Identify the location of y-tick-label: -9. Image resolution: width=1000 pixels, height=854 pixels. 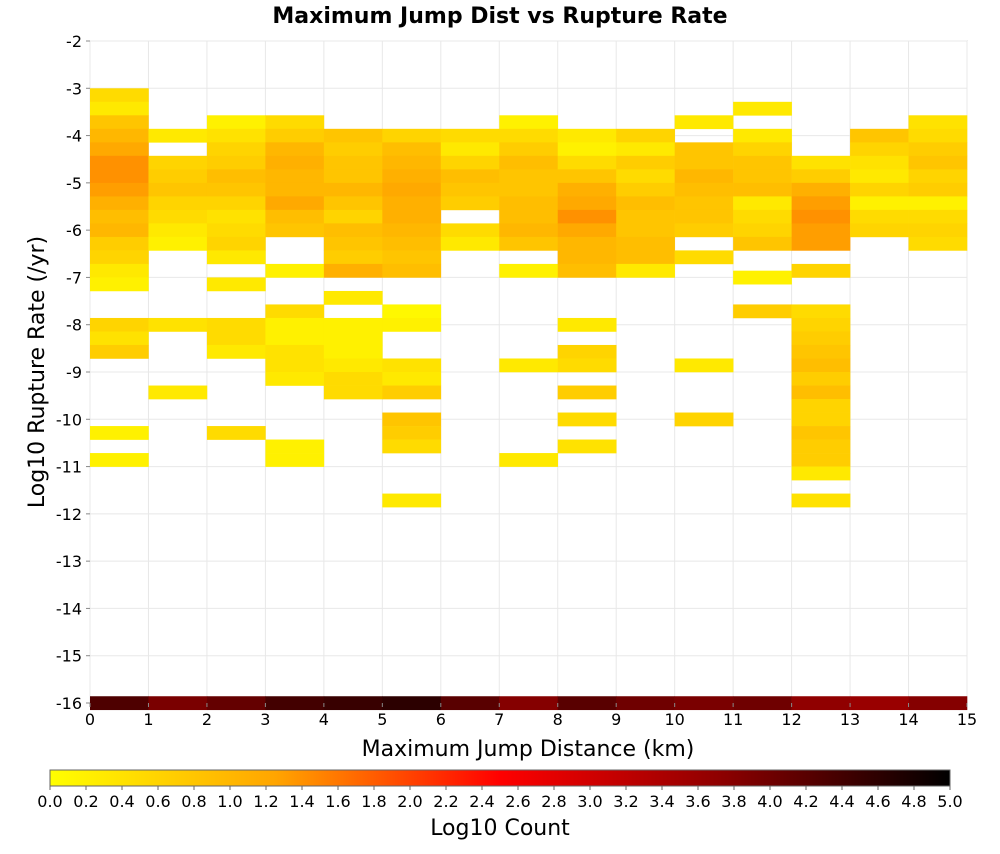
(74, 372).